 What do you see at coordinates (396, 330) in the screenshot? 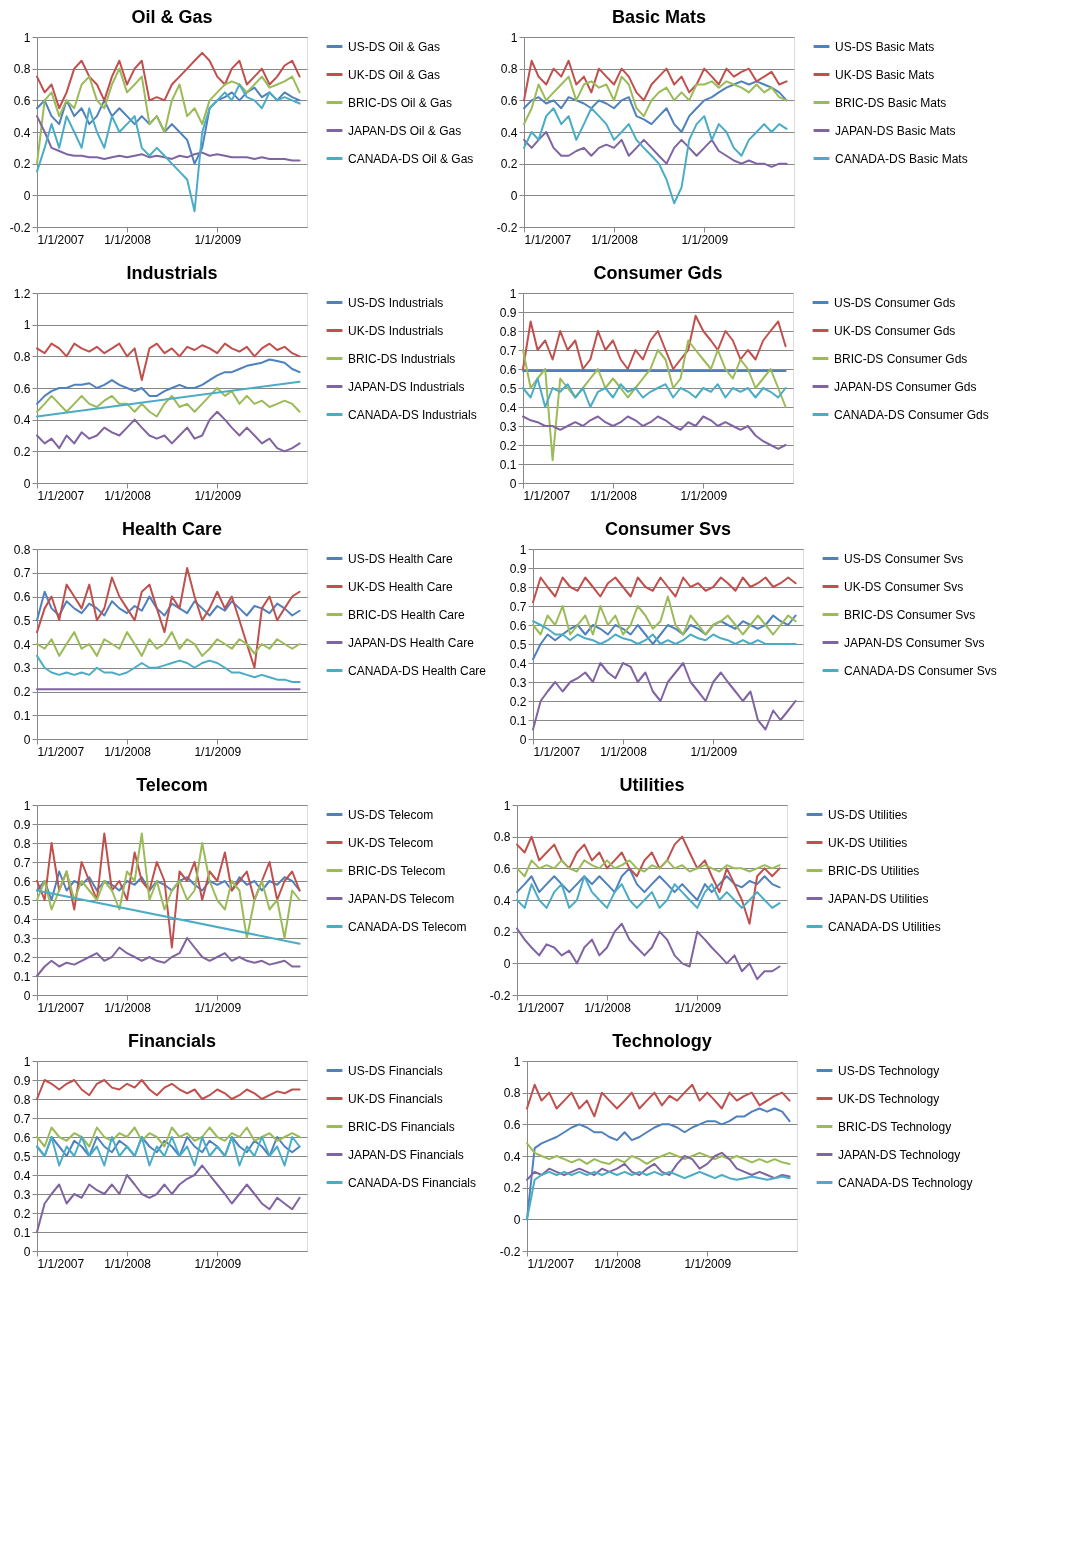
I see `legend-label: UK-DS Industrials` at bounding box center [396, 330].